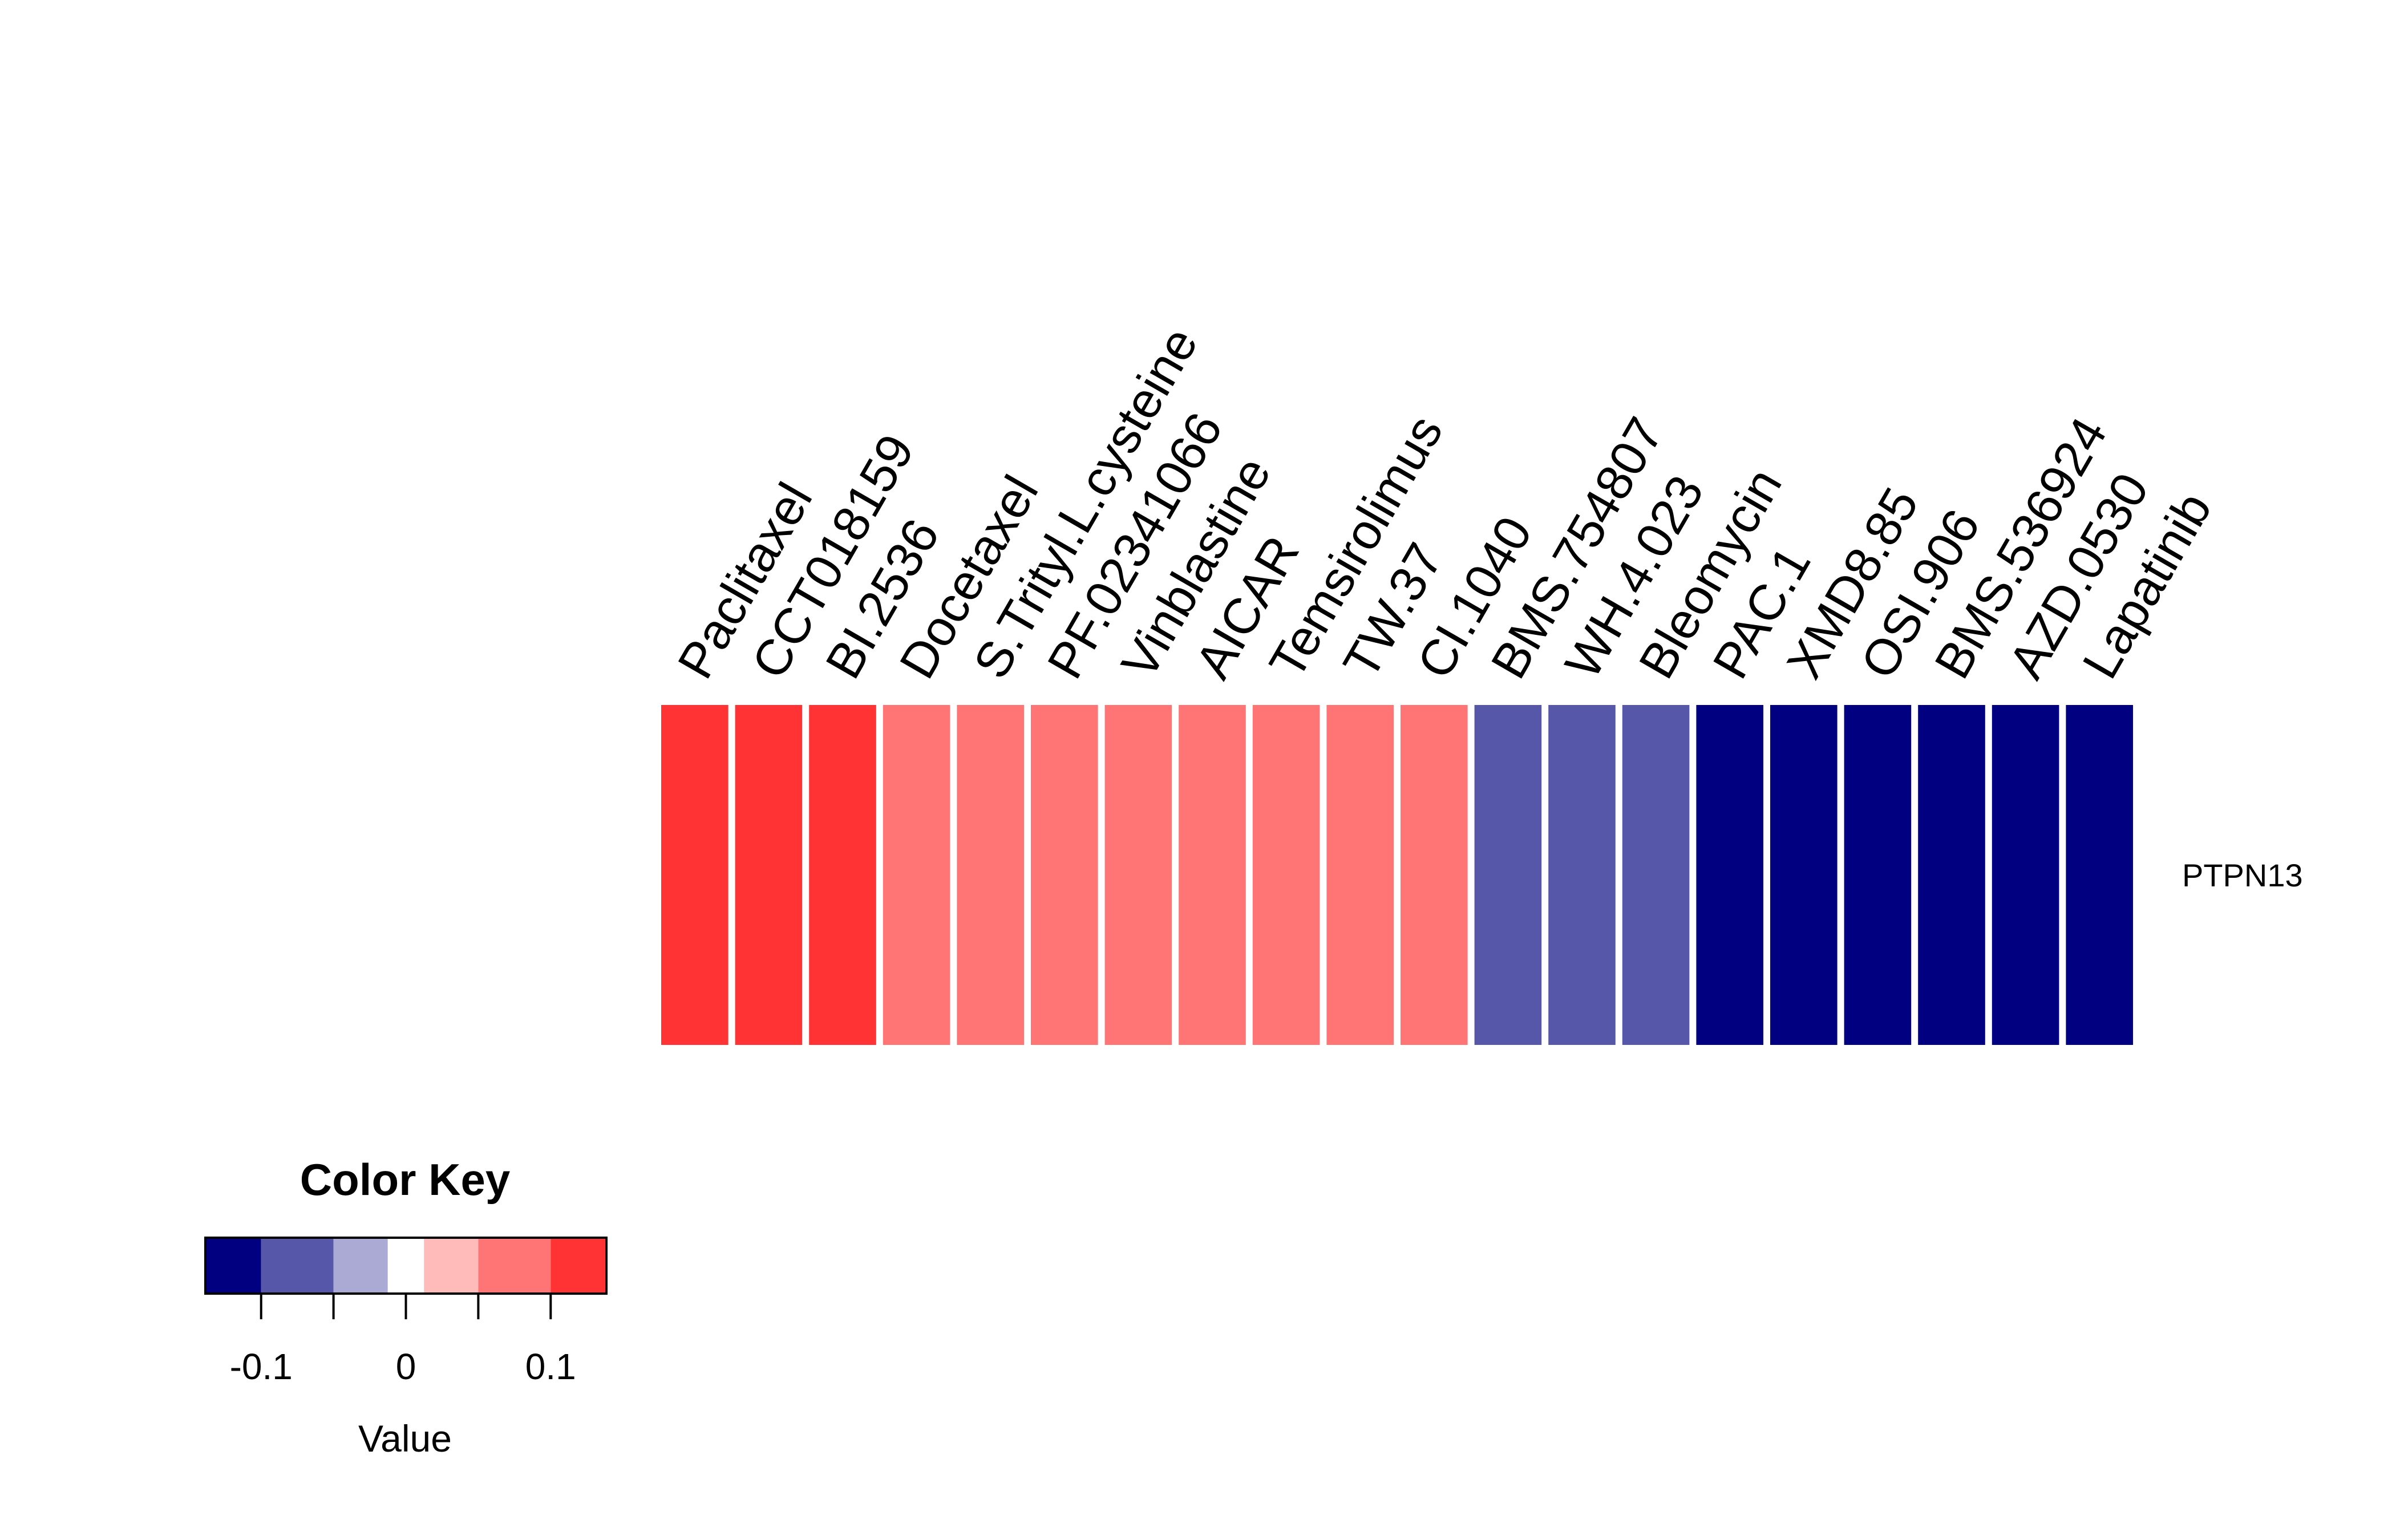 The width and height of the screenshot is (2396, 1540). What do you see at coordinates (405, 1438) in the screenshot?
I see `color-key-axis-label: Value` at bounding box center [405, 1438].